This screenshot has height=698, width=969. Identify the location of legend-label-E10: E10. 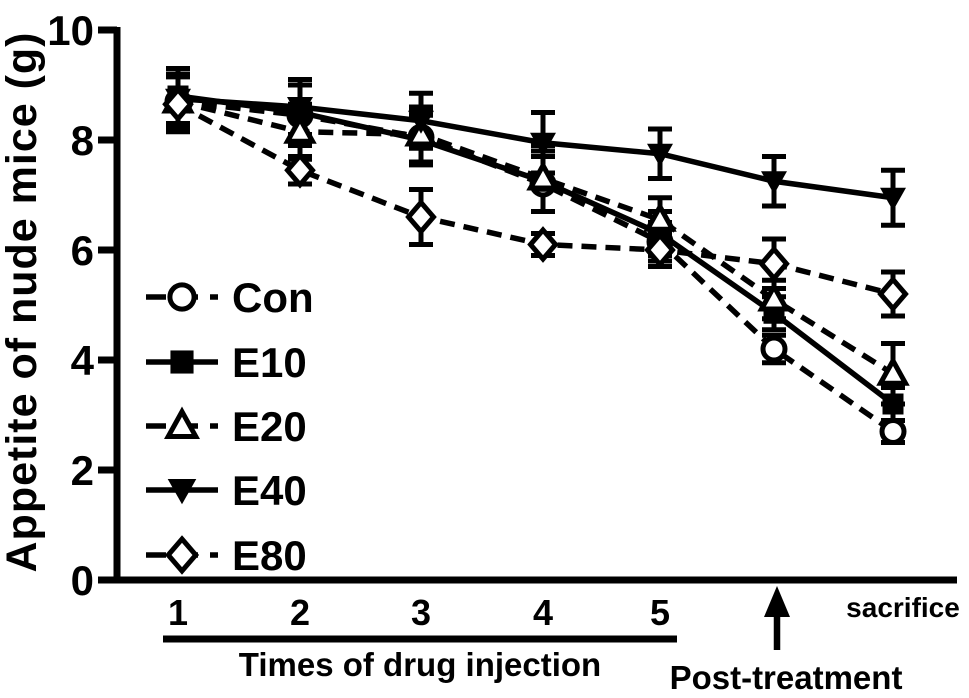
(269, 362).